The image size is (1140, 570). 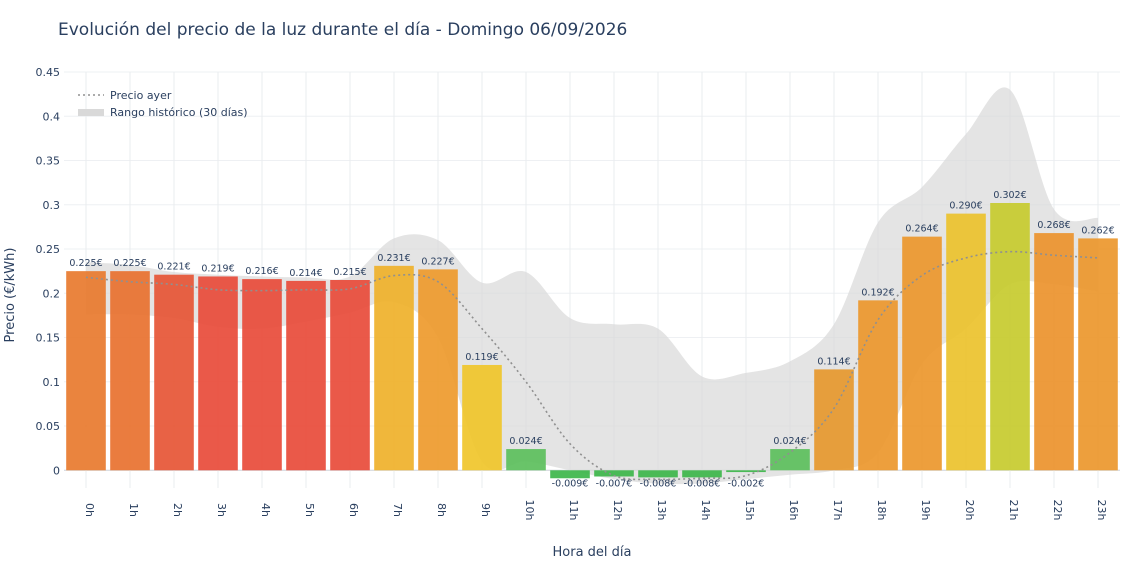 I want to click on bar-0h, so click(x=86, y=371).